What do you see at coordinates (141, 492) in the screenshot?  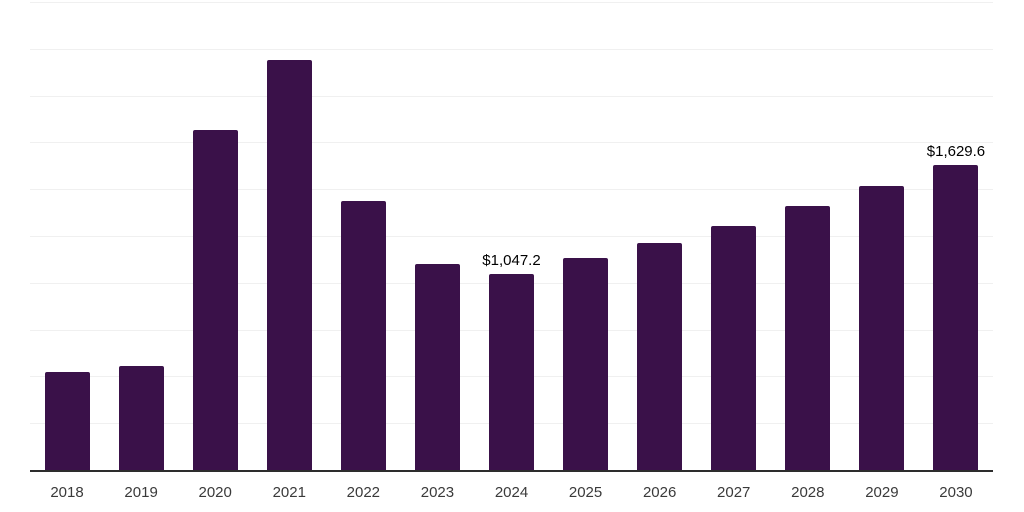 I see `x-axis-label-2019: 2019` at bounding box center [141, 492].